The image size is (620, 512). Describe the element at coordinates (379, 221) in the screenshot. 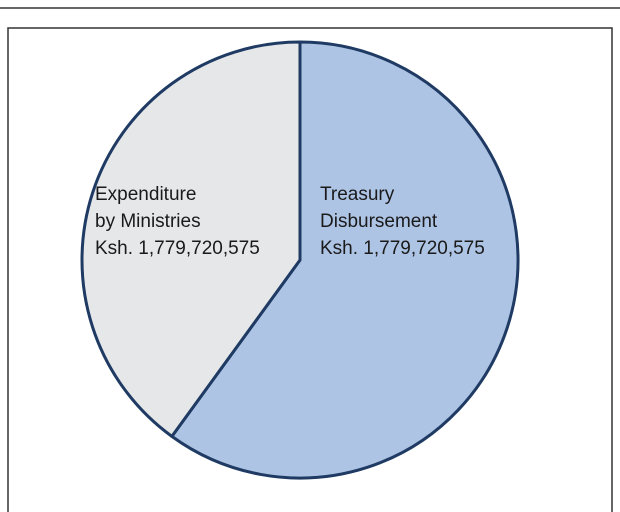

I see `slice-label: Disbursement` at that location.